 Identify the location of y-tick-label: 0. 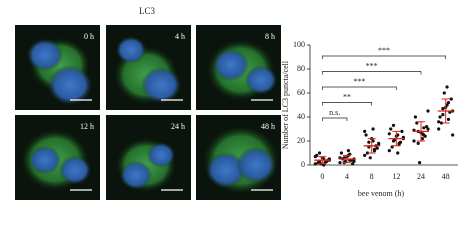
(303, 164).